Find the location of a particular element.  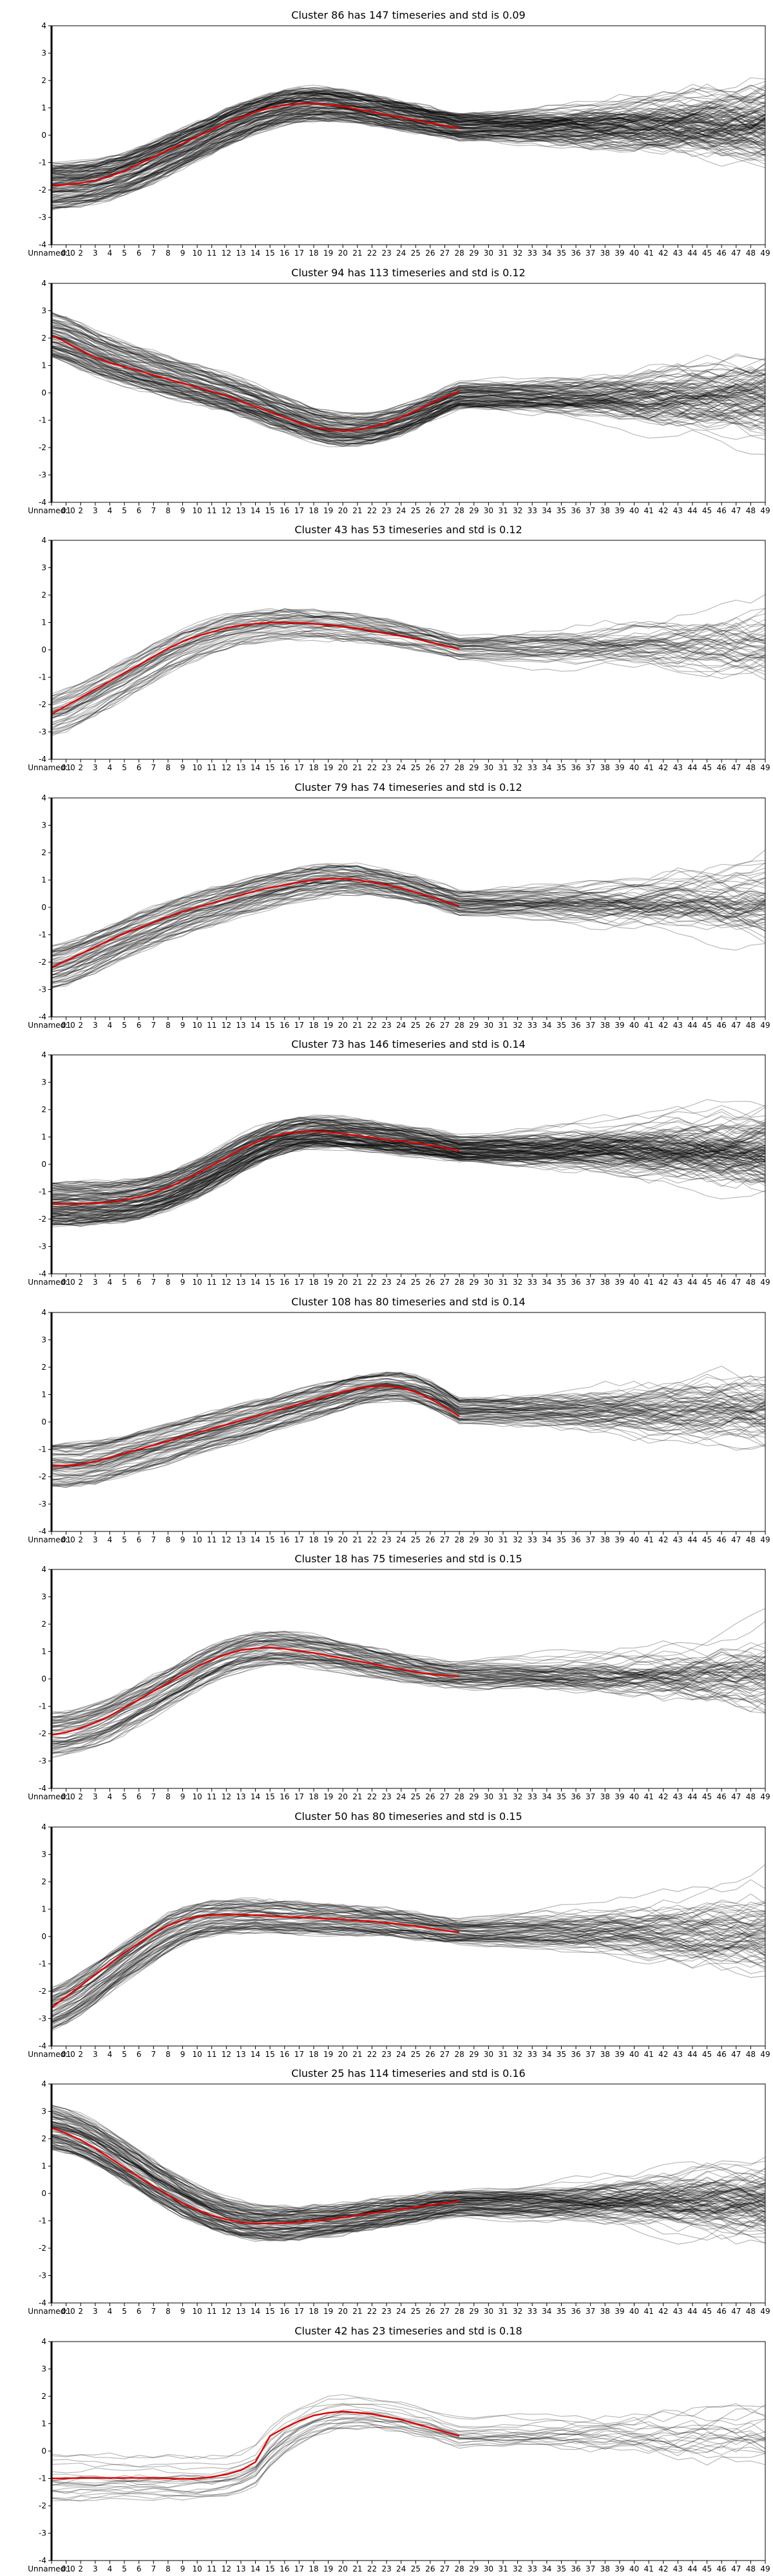

x-tick-label: 37 is located at coordinates (590, 254).